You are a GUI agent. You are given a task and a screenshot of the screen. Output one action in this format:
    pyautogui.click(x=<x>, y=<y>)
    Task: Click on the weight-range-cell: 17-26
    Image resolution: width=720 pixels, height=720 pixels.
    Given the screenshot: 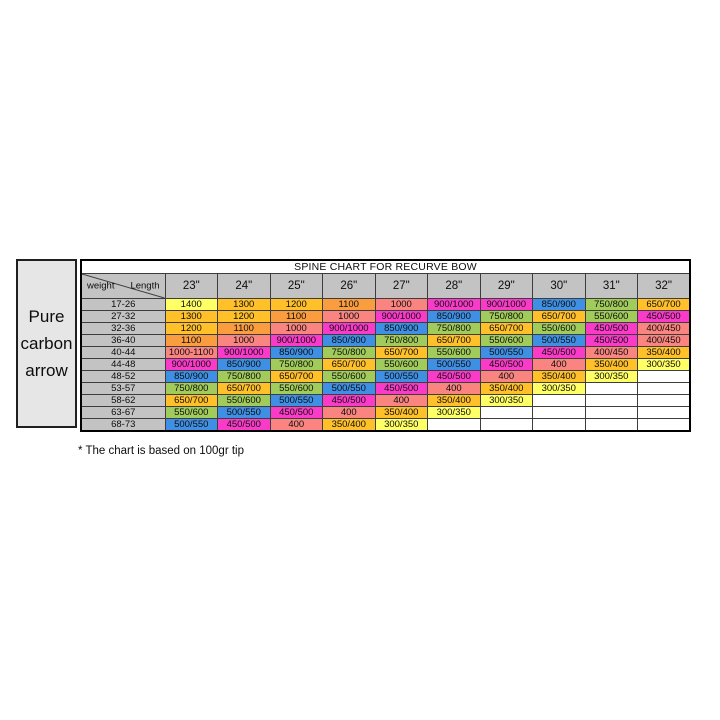 What is the action you would take?
    pyautogui.click(x=123, y=304)
    